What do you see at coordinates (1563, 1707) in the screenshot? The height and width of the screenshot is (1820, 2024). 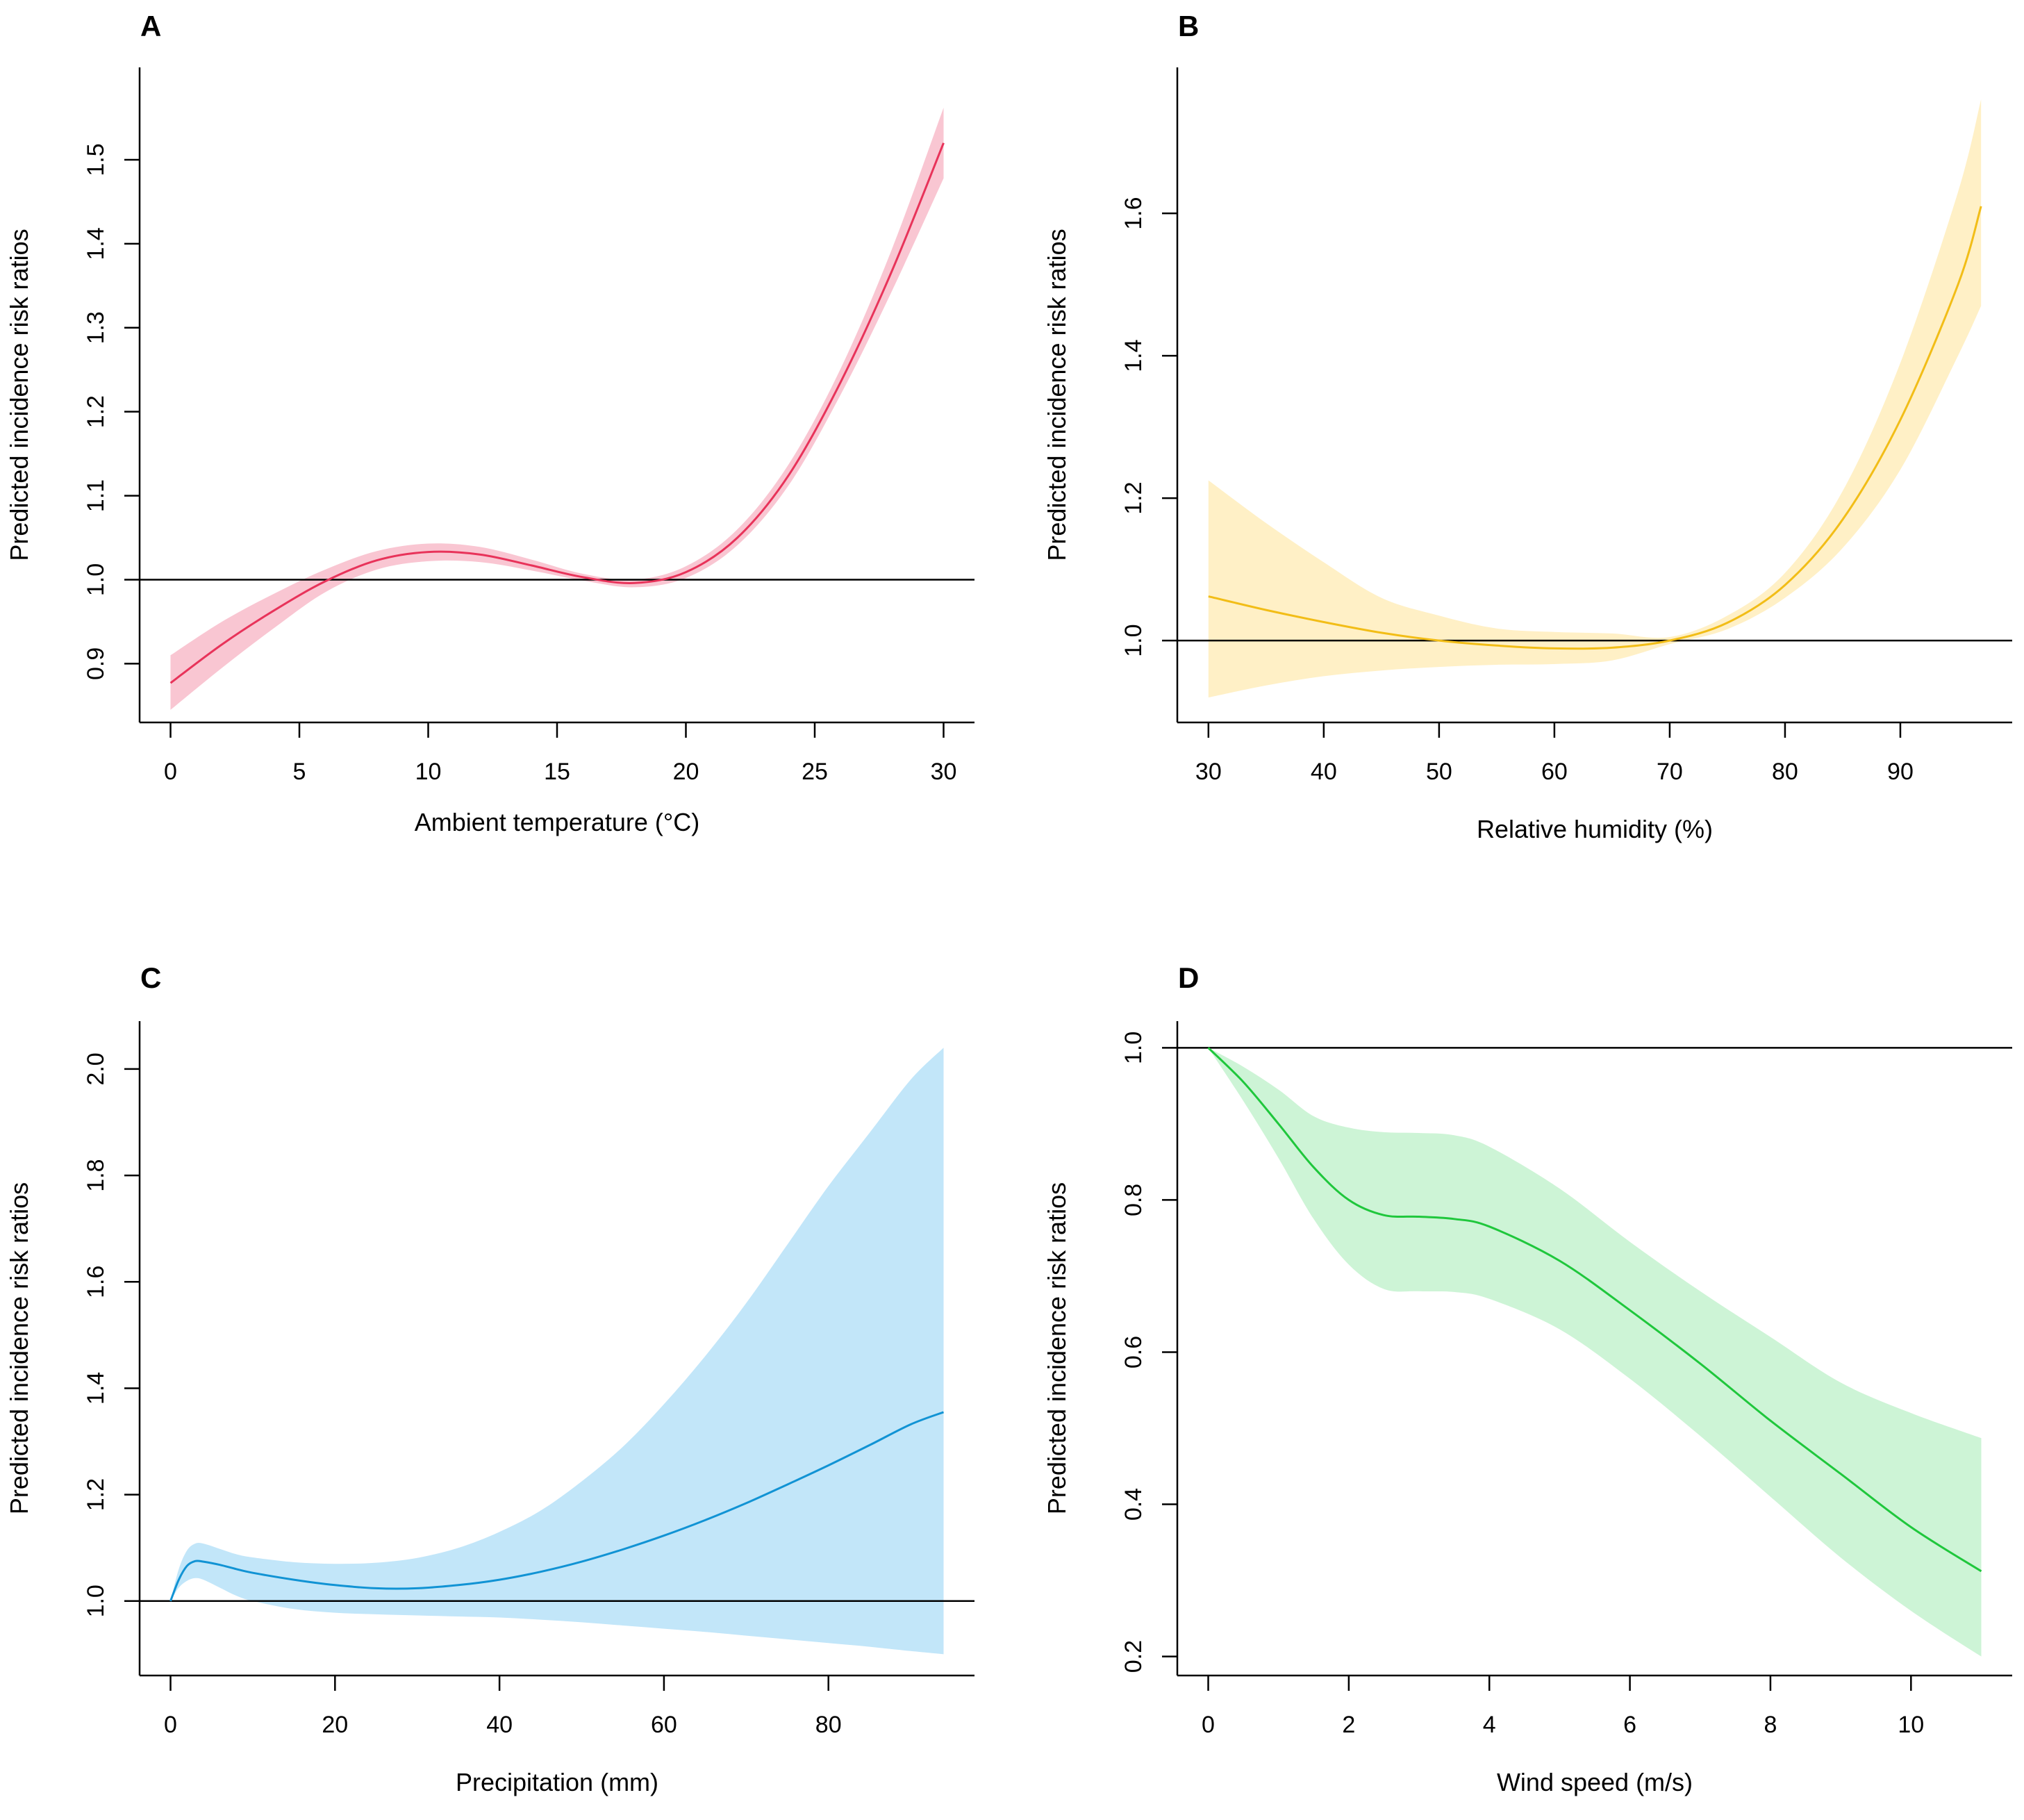 I see `panel-d-x-ticks: 0 2 4 6 8 10` at bounding box center [1563, 1707].